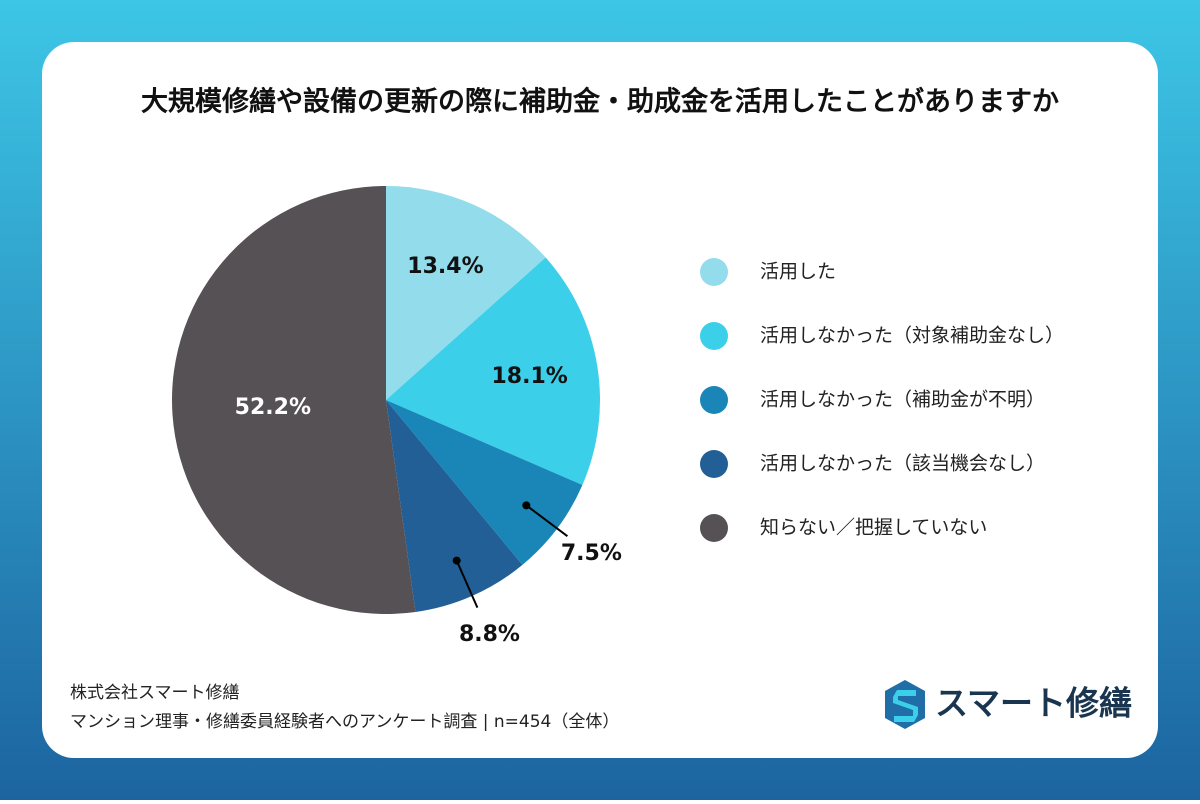 Image resolution: width=1200 pixels, height=804 pixels. Describe the element at coordinates (1033, 703) in the screenshot. I see `logo-text: スマート修繕` at that location.